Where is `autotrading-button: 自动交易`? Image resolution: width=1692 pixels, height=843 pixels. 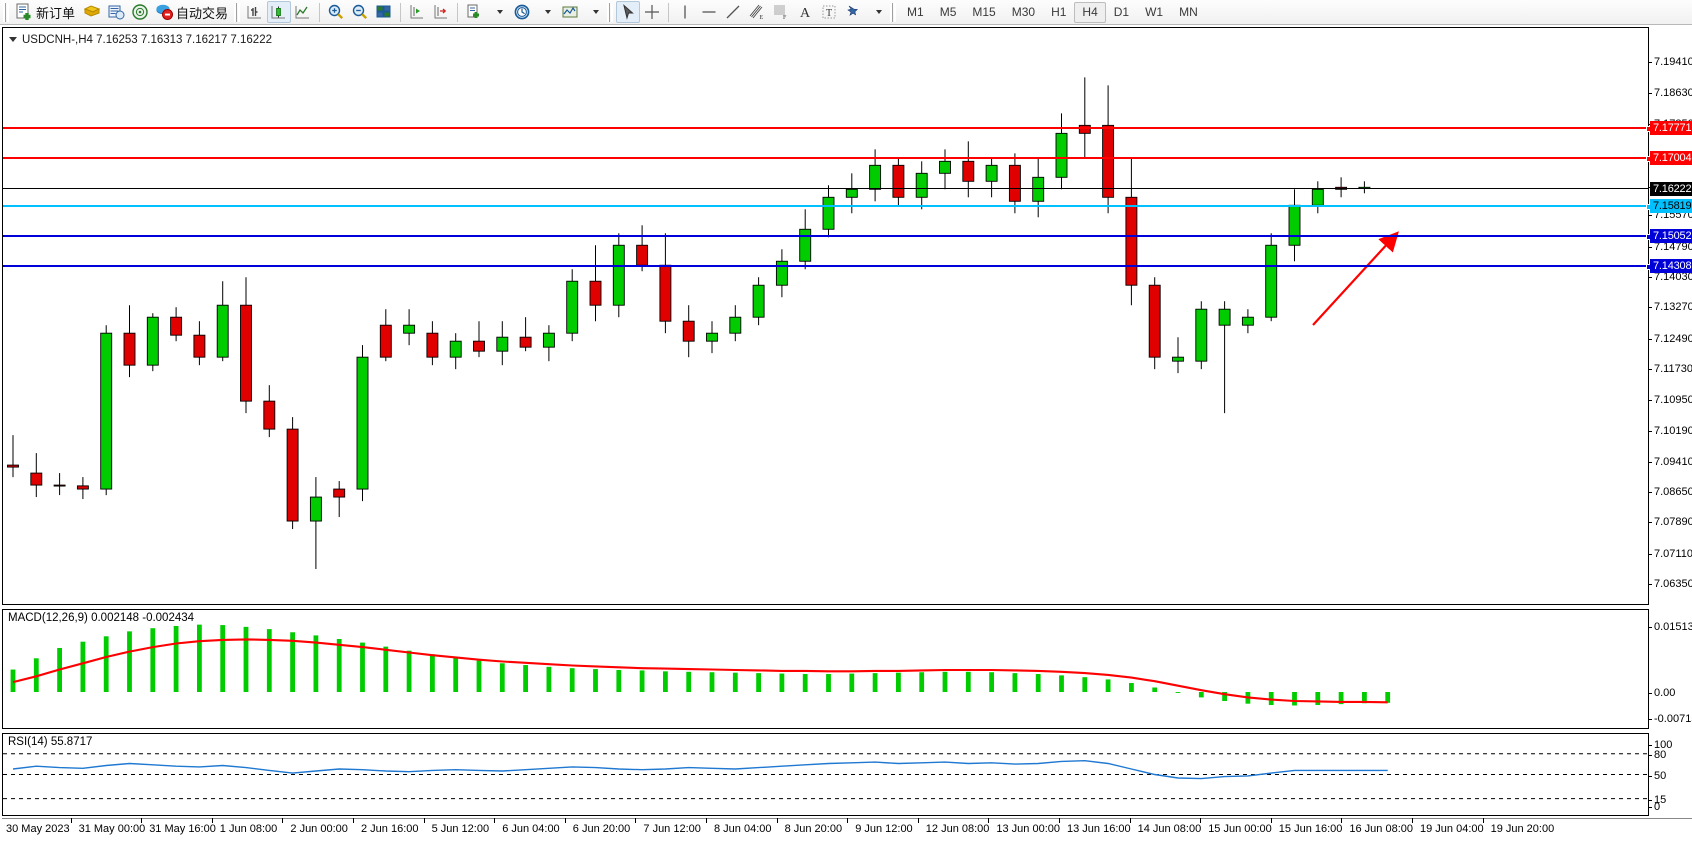
autotrading-button: 自动交易 is located at coordinates (192, 12).